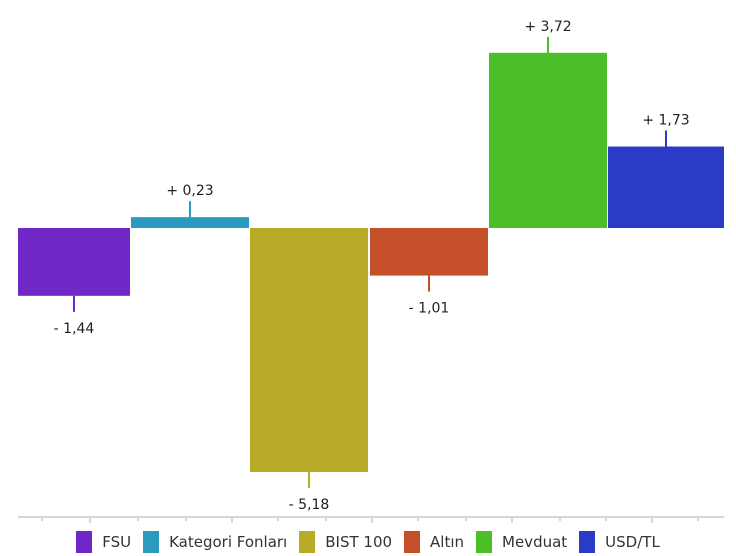 The height and width of the screenshot is (556, 736). What do you see at coordinates (665, 121) in the screenshot?
I see `data-label-5: + 1,73` at bounding box center [665, 121].